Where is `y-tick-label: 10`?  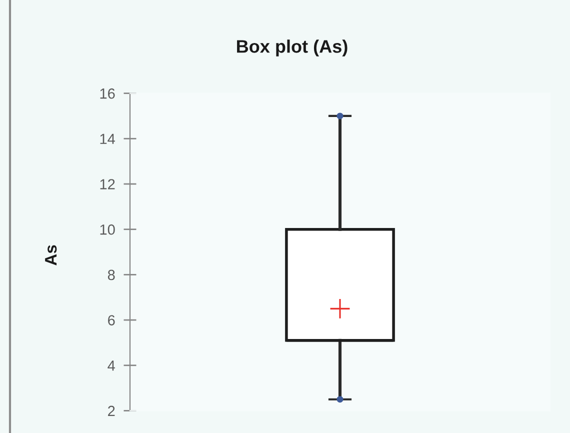 y-tick-label: 10 is located at coordinates (107, 229).